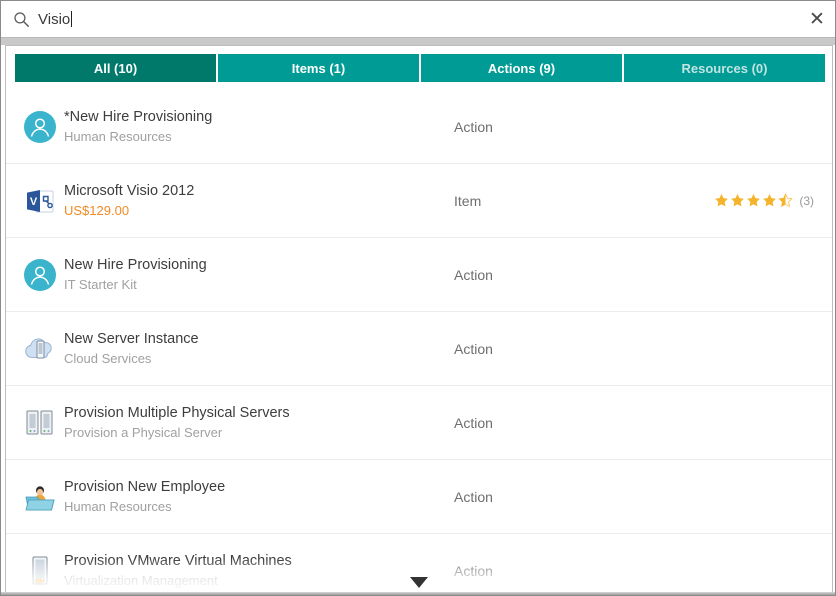 This screenshot has width=836, height=596. What do you see at coordinates (143, 432) in the screenshot?
I see `list-item-subtitle: Provision a Physical Server` at bounding box center [143, 432].